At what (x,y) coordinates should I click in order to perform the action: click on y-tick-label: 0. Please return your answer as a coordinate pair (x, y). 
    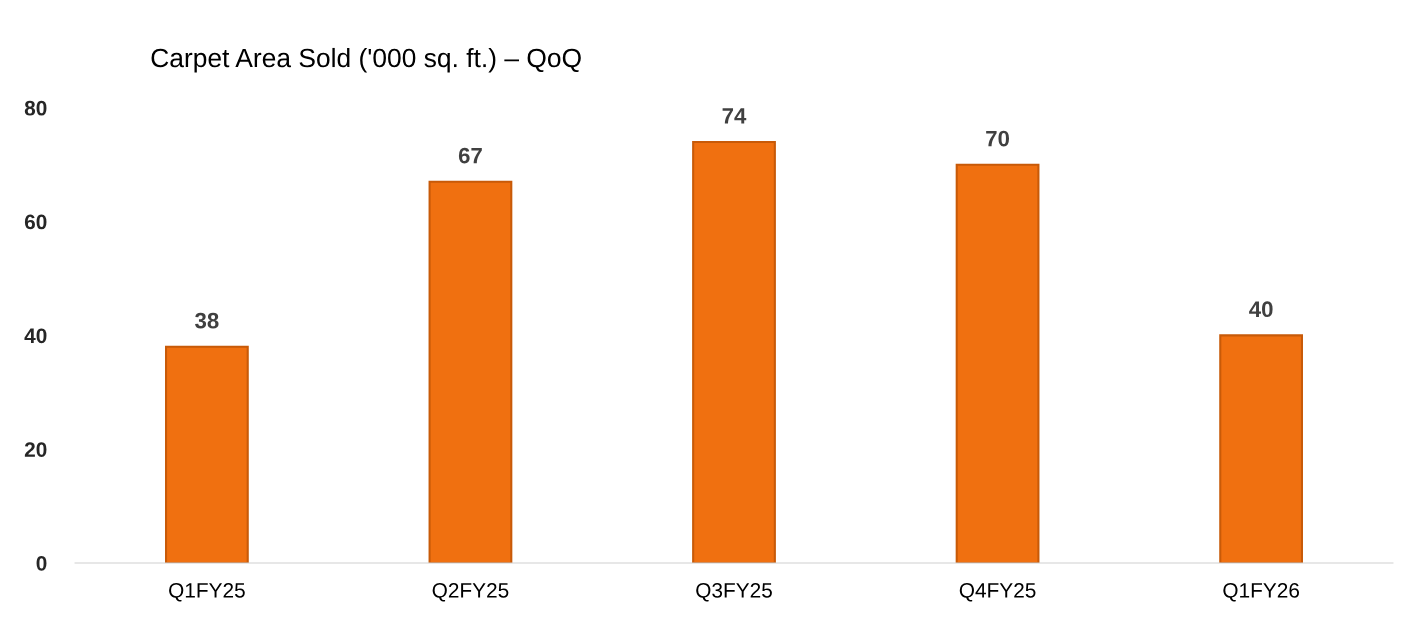
    Looking at the image, I should click on (41, 563).